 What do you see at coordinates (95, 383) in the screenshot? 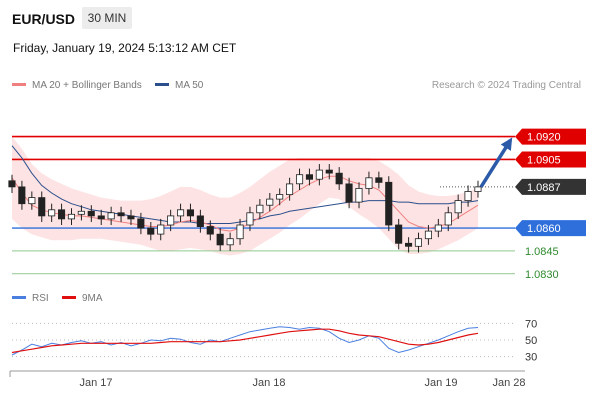
I see `x-tick-label: Jan 17` at bounding box center [95, 383].